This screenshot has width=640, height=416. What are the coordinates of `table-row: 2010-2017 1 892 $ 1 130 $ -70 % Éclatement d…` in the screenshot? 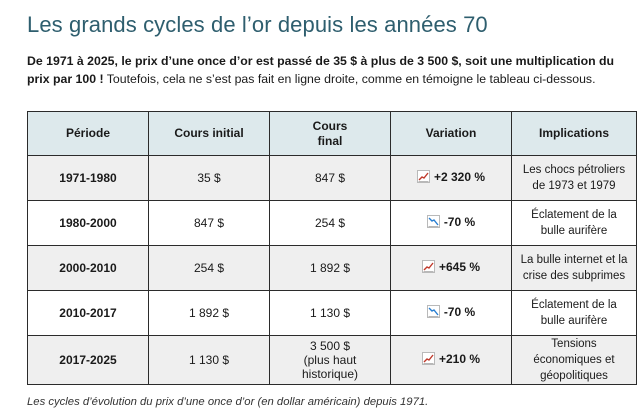 It's located at (332, 313).